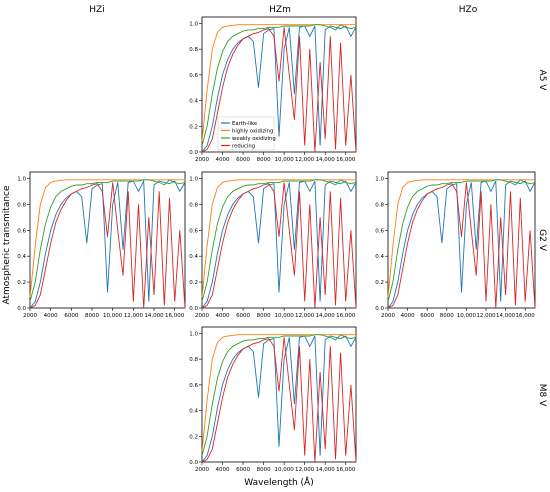 This screenshot has height=492, width=550. I want to click on row-title-g2v: G2 V, so click(542, 240).